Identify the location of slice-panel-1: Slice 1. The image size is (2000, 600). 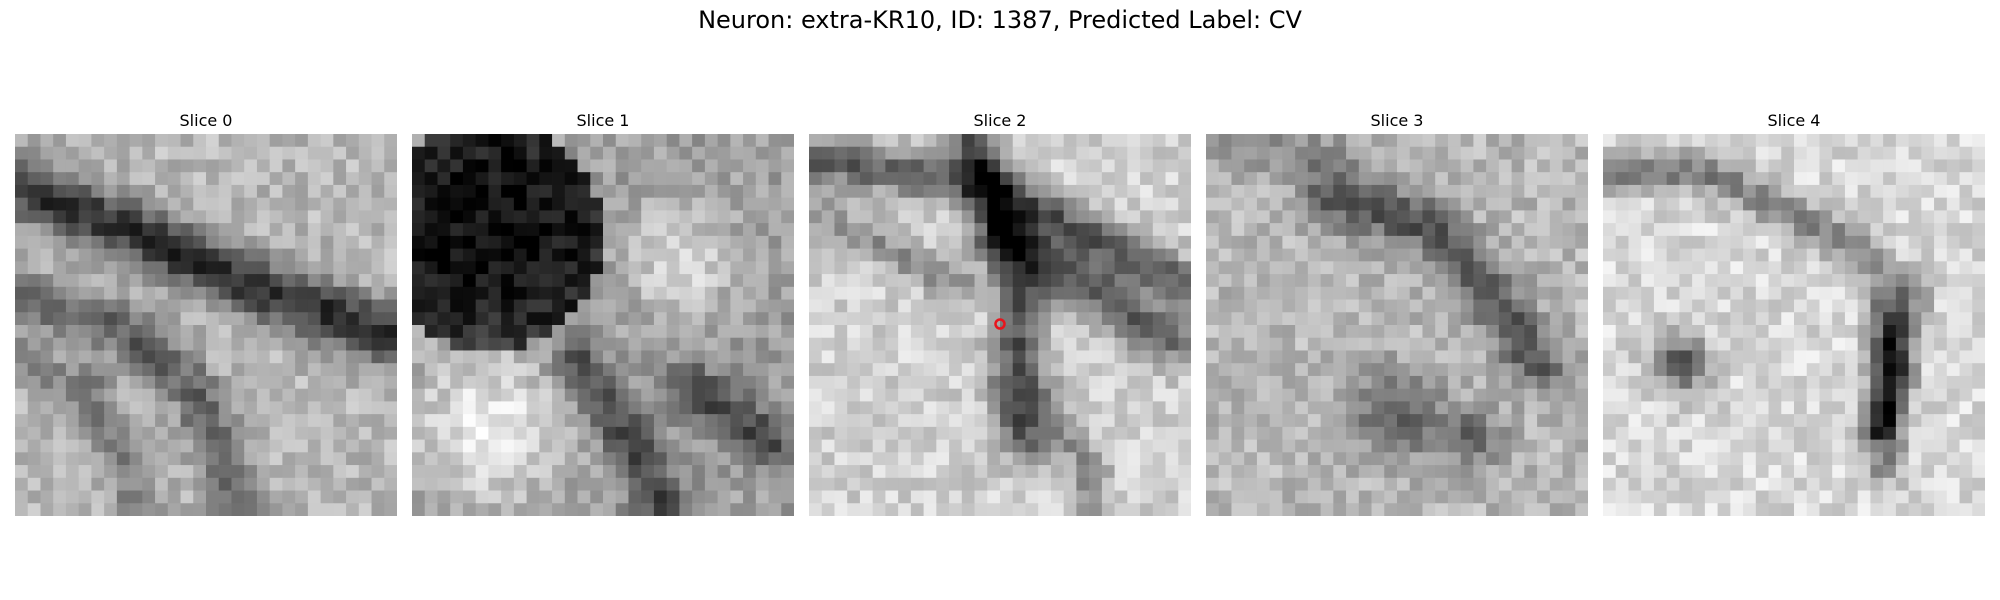
(603, 312).